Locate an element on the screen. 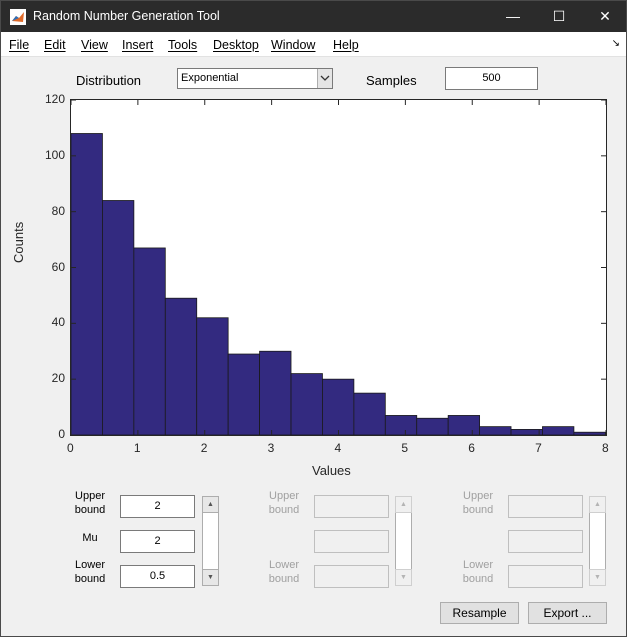 The width and height of the screenshot is (627, 637). dropdown-arrow is located at coordinates (324, 78).